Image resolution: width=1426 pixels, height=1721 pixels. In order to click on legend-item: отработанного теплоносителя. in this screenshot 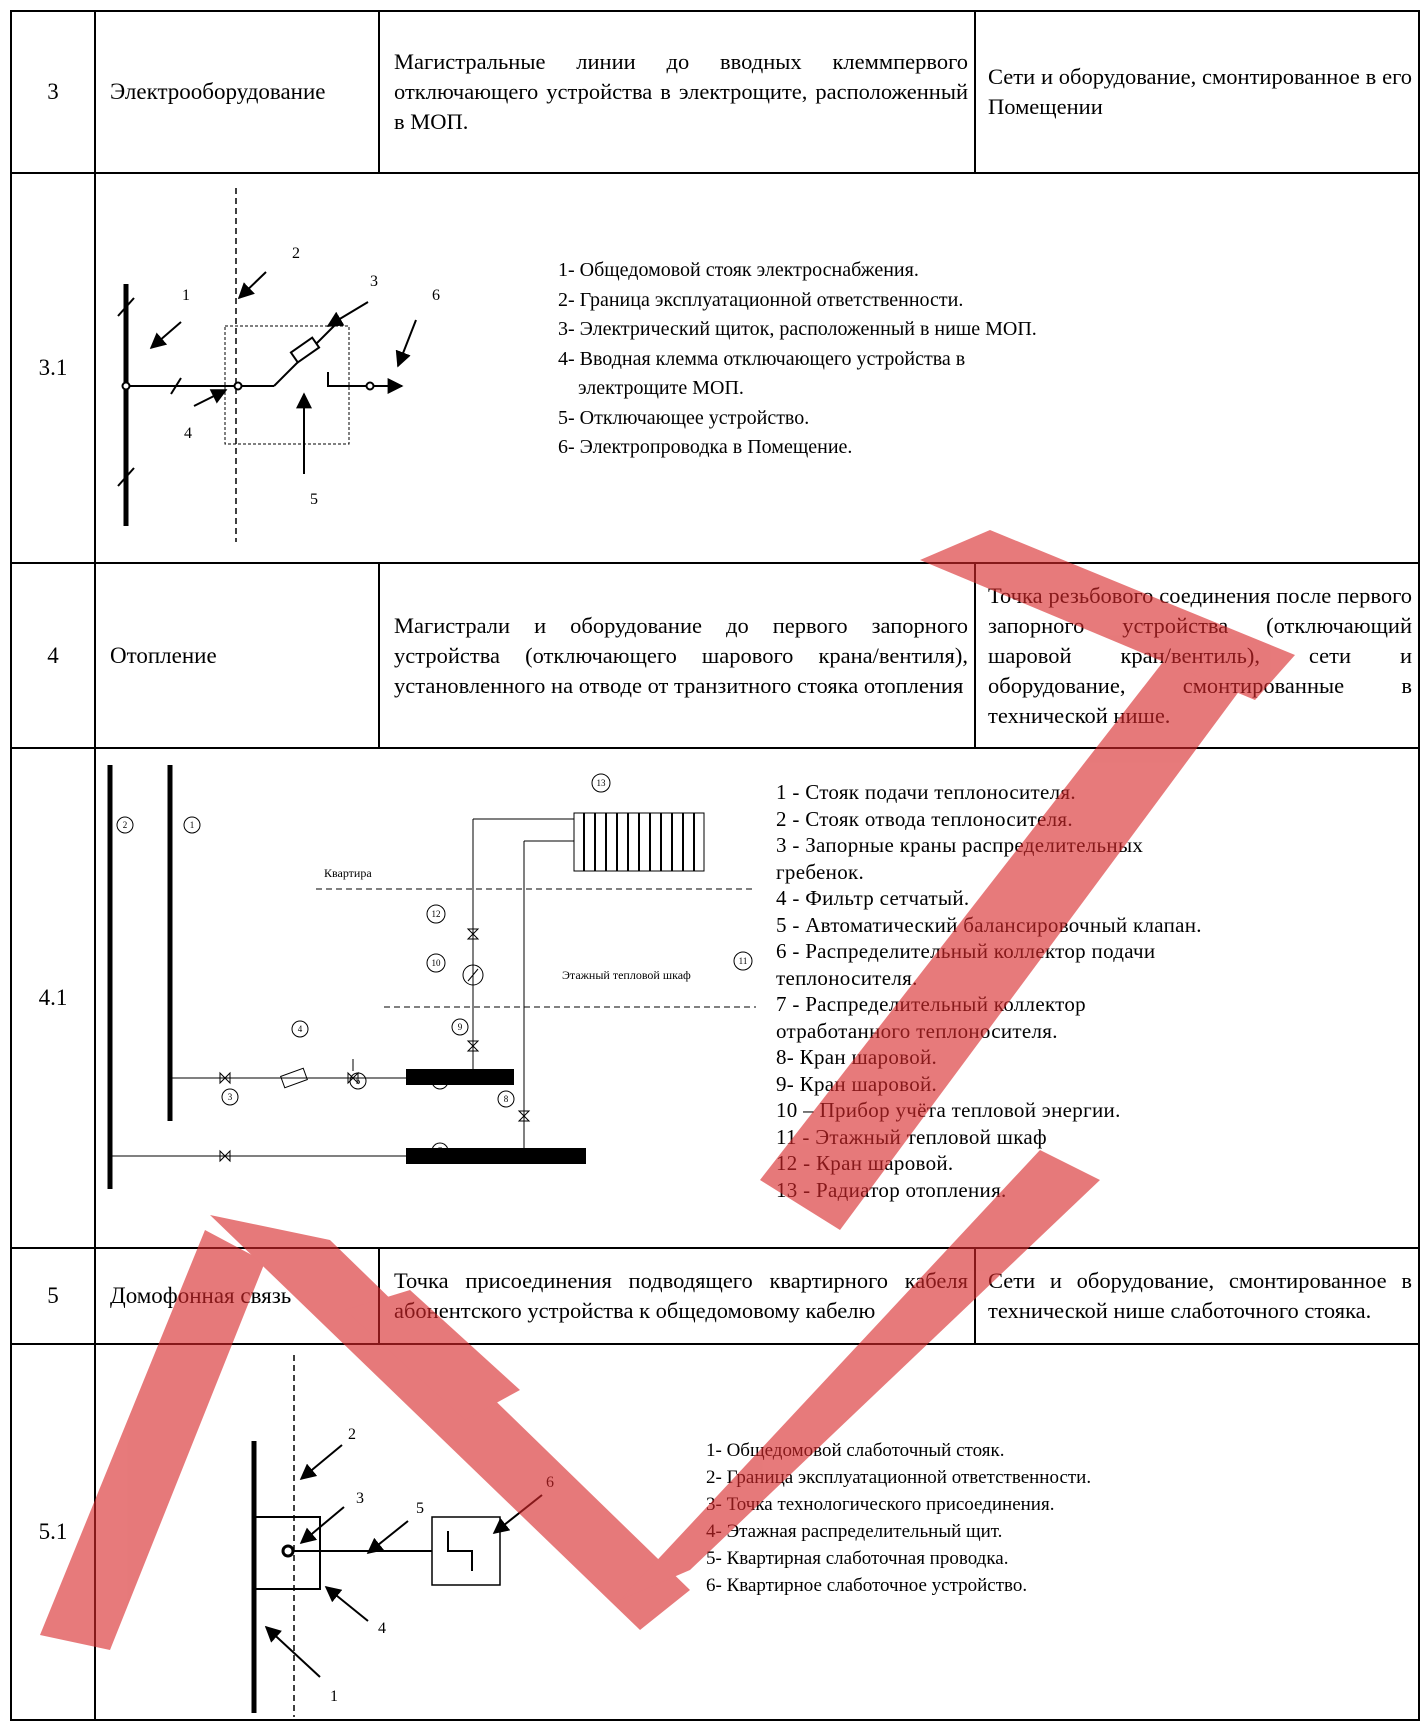, I will do `click(917, 1030)`.